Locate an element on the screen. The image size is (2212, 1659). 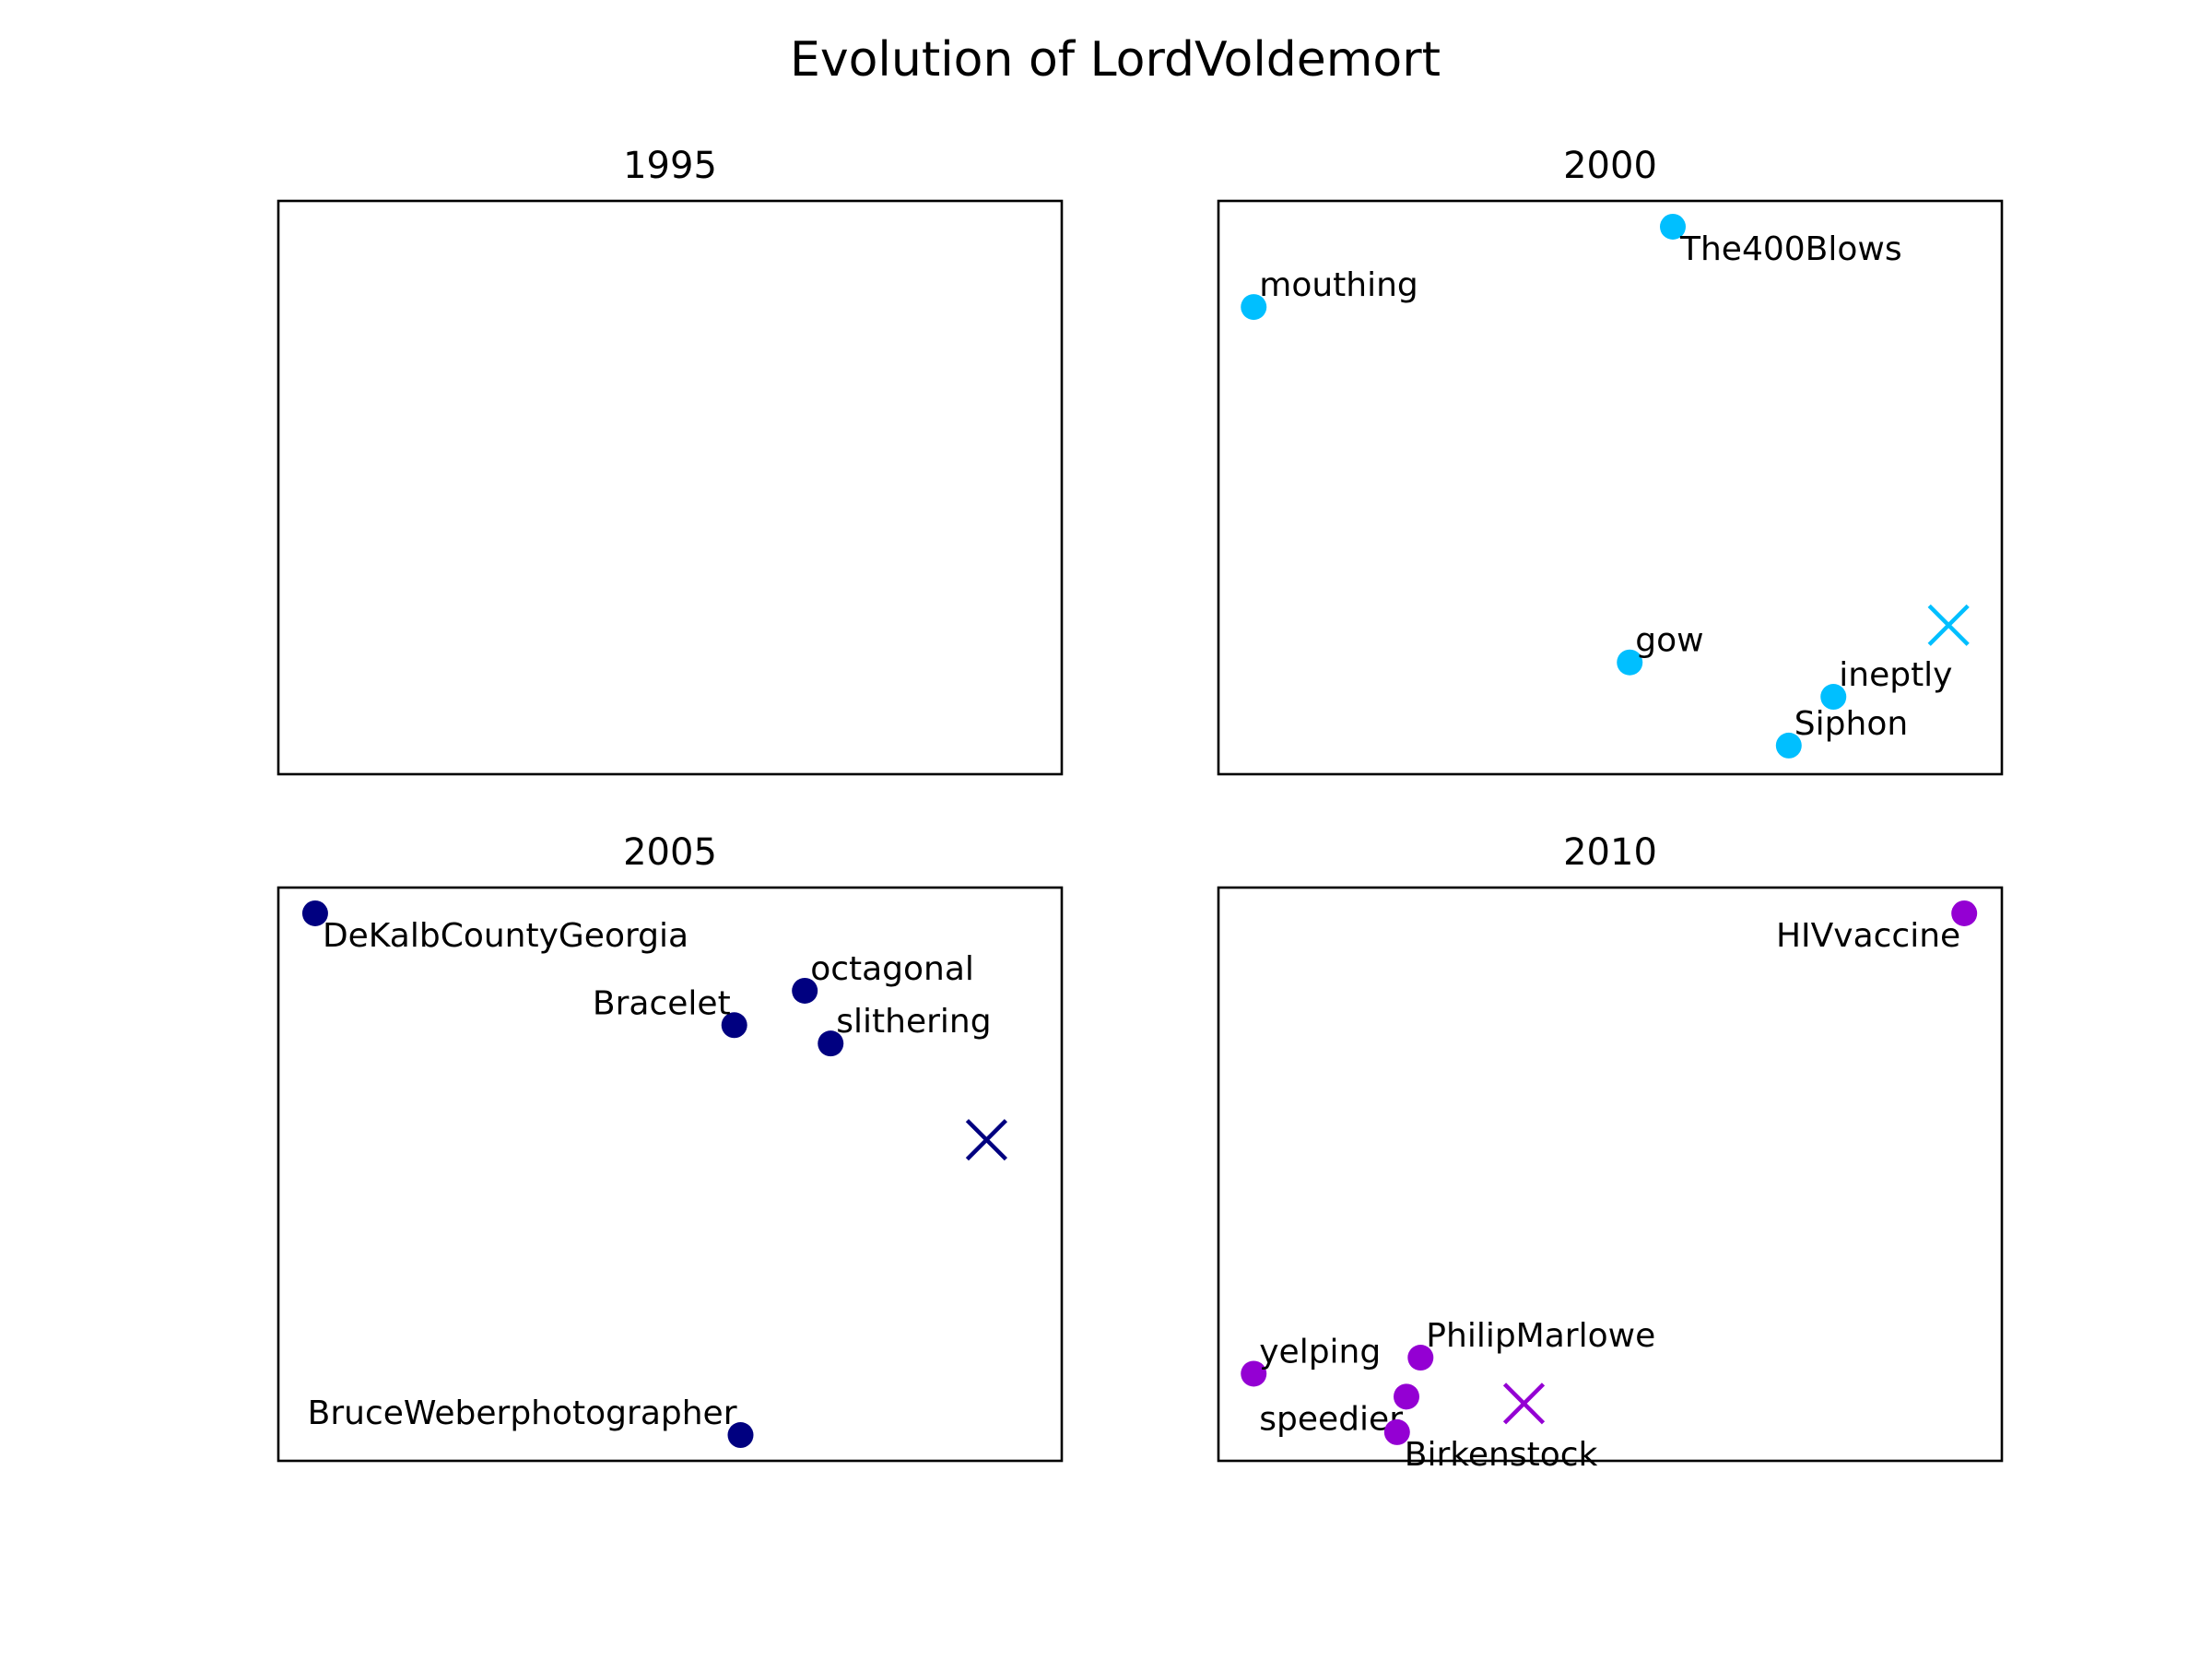
point-label: HIVvaccine is located at coordinates (1868, 936).